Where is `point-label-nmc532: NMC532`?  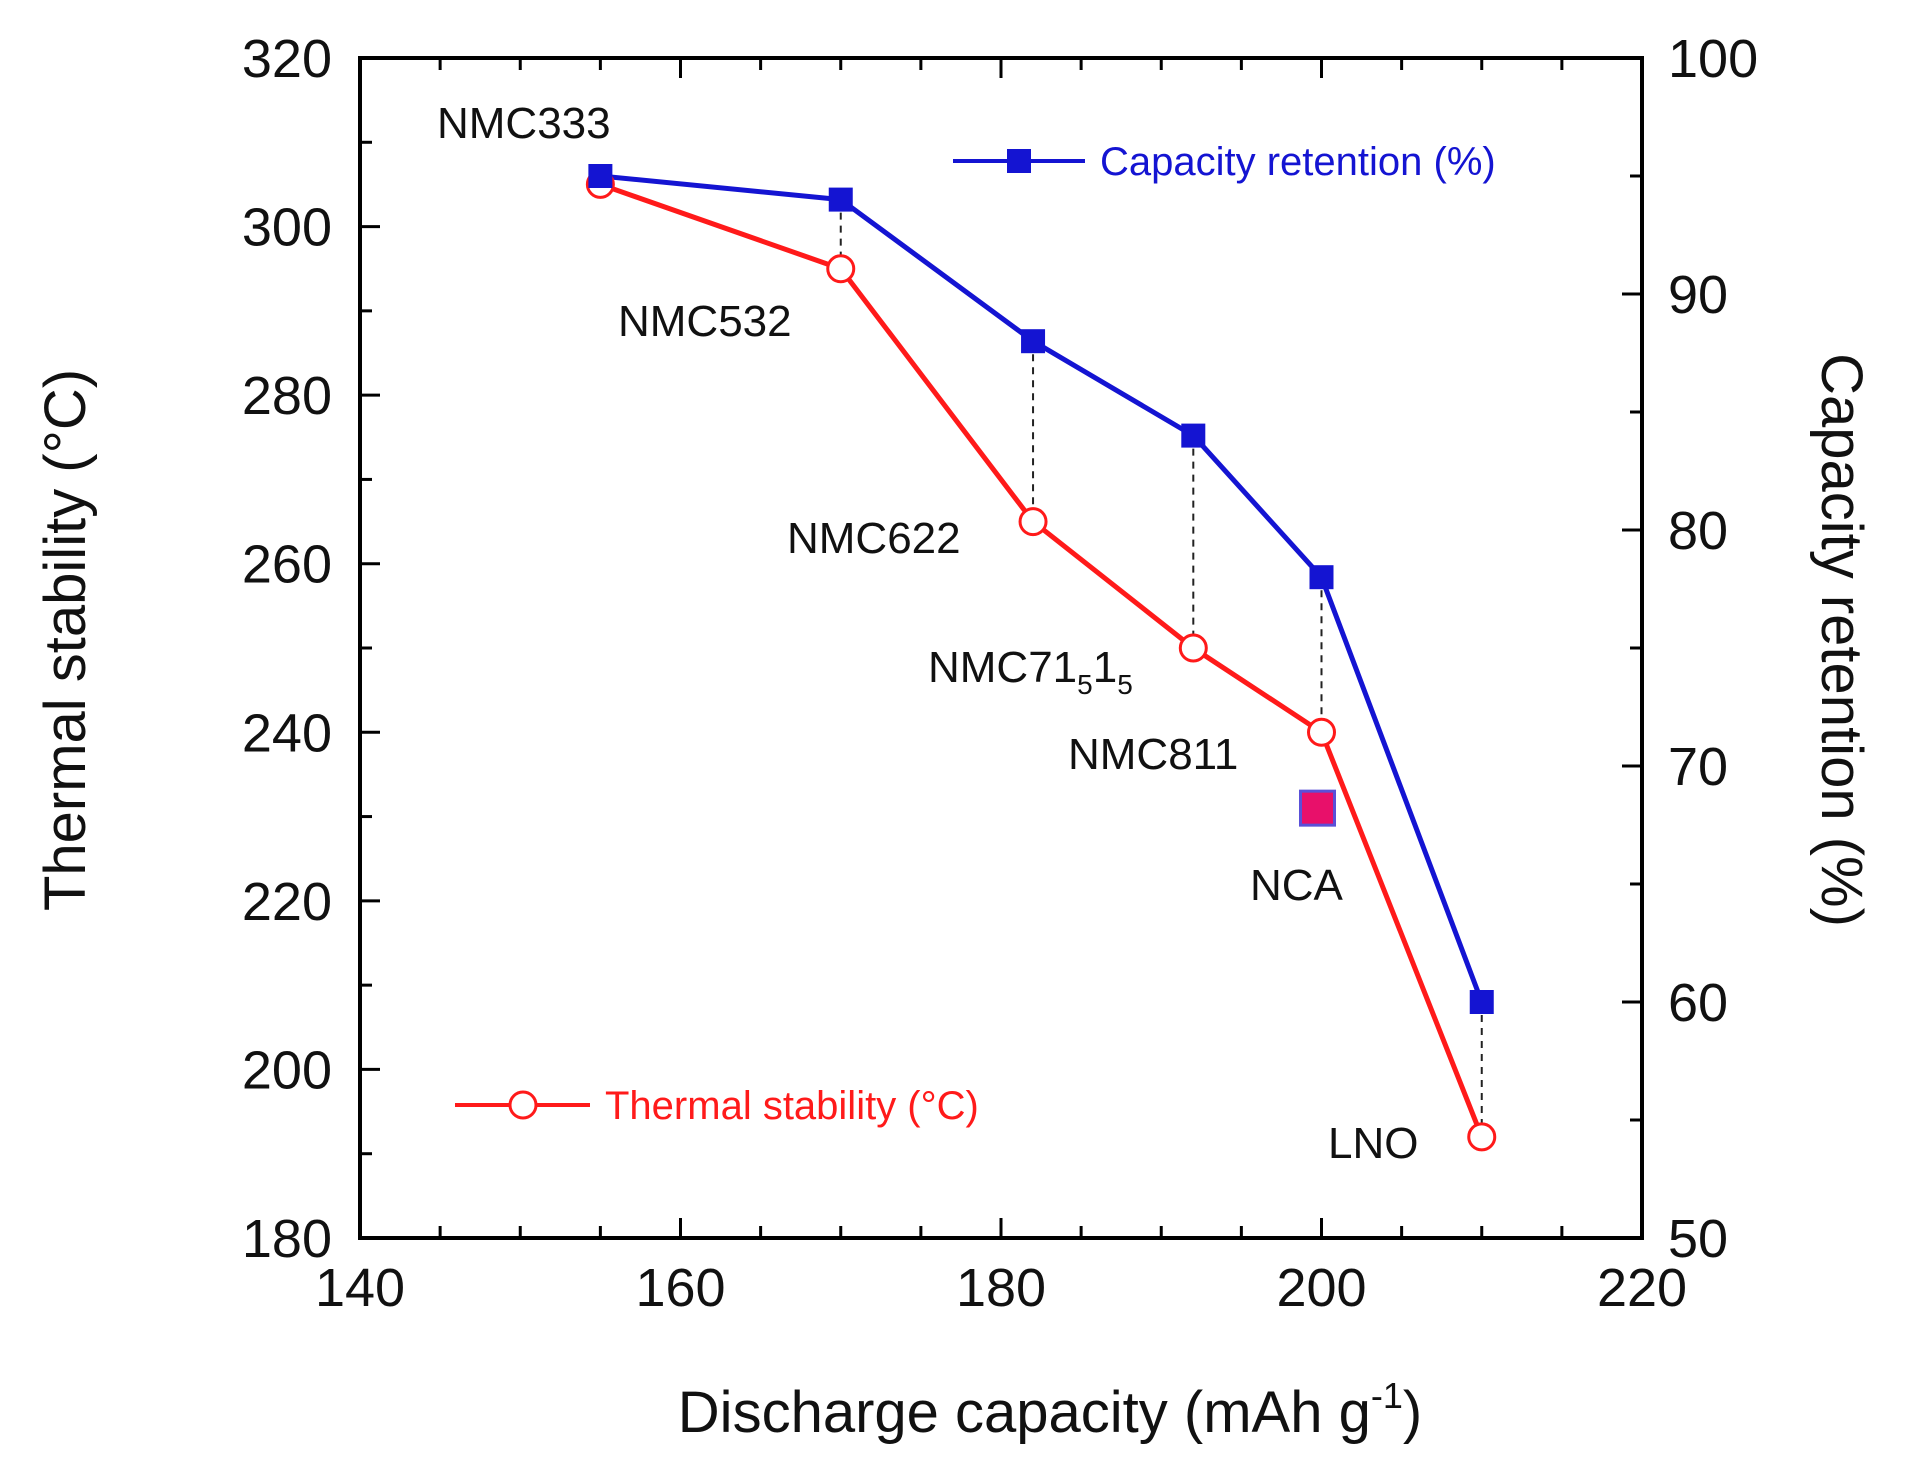
point-label-nmc532: NMC532 is located at coordinates (705, 321).